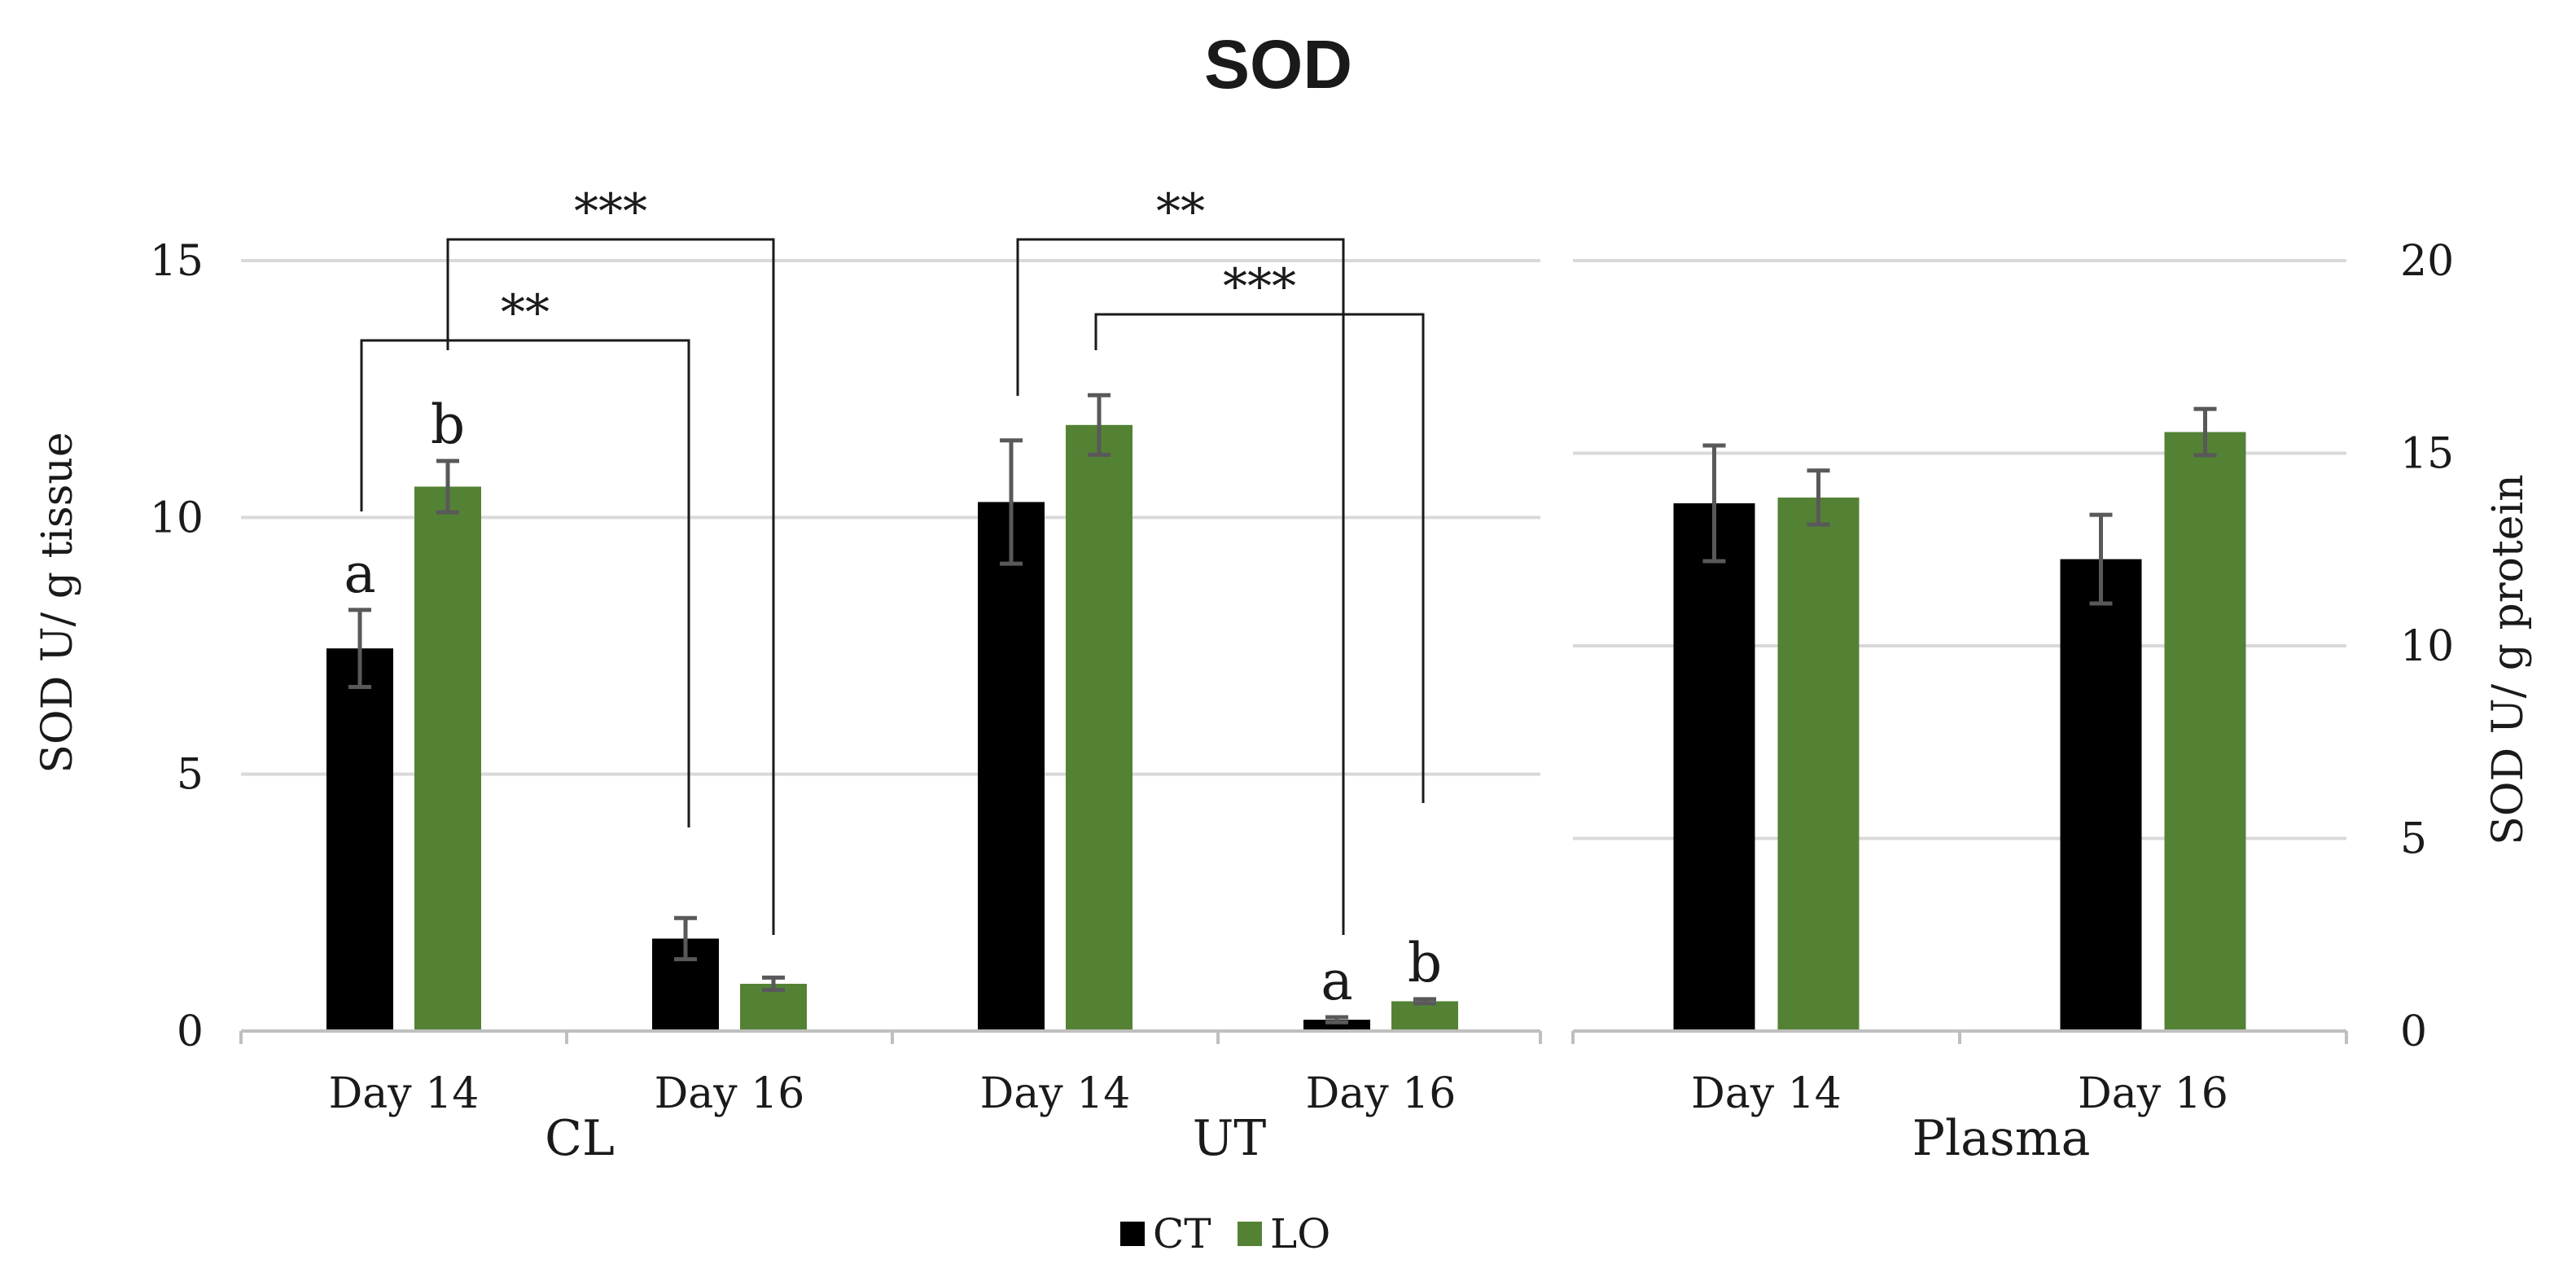 This screenshot has height=1277, width=2576. I want to click on legend-label-ct: CT, so click(1182, 1233).